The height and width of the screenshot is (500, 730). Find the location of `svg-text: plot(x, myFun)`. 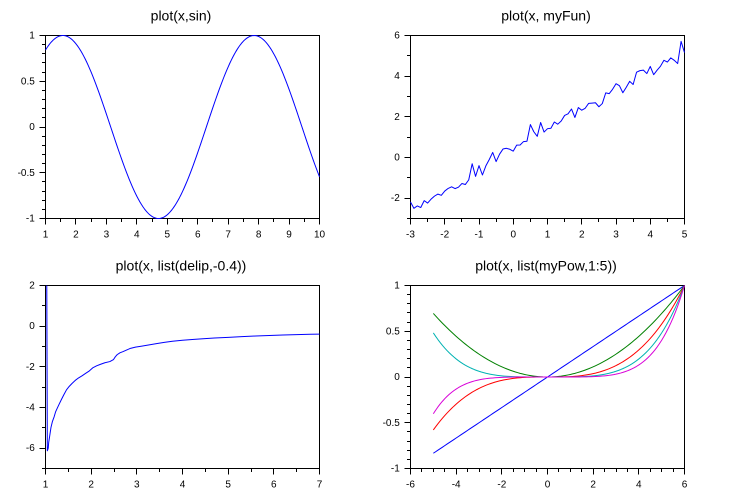

svg-text: plot(x, myFun) is located at coordinates (545, 16).